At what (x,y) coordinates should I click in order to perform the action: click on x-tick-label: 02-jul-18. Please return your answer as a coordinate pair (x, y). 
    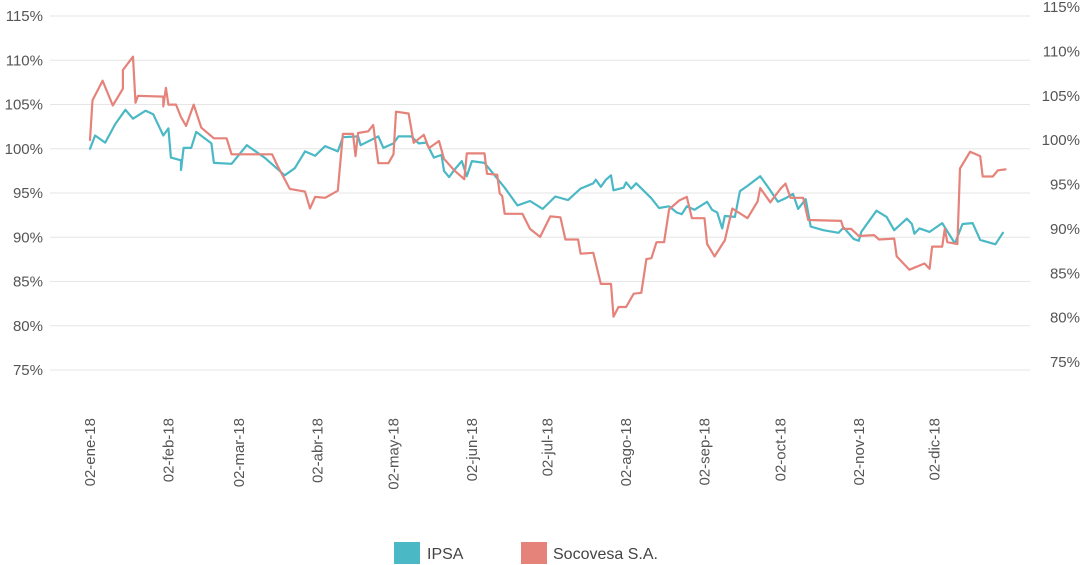
    Looking at the image, I should click on (548, 447).